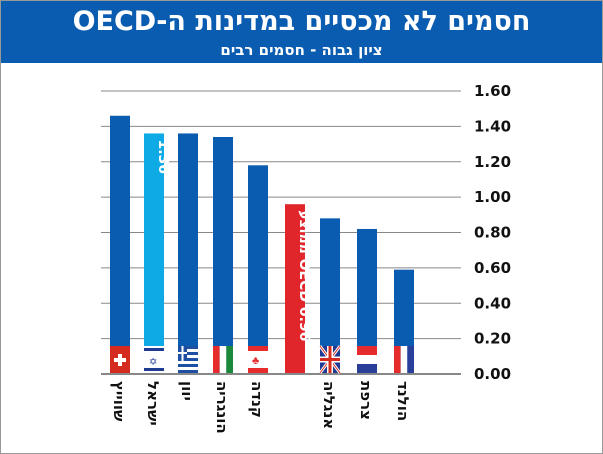 The height and width of the screenshot is (454, 603). Describe the element at coordinates (329, 405) in the screenshot. I see `category-label: אנגליה` at that location.